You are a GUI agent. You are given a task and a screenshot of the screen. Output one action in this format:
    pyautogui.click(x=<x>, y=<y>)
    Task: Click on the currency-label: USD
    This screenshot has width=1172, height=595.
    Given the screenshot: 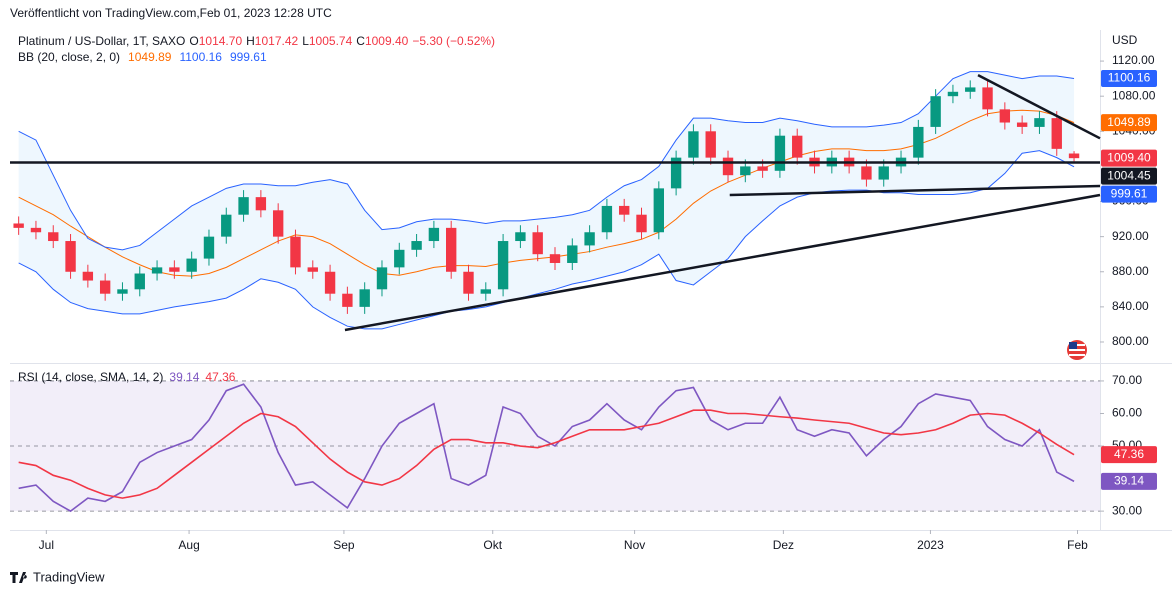 What is the action you would take?
    pyautogui.click(x=1125, y=40)
    